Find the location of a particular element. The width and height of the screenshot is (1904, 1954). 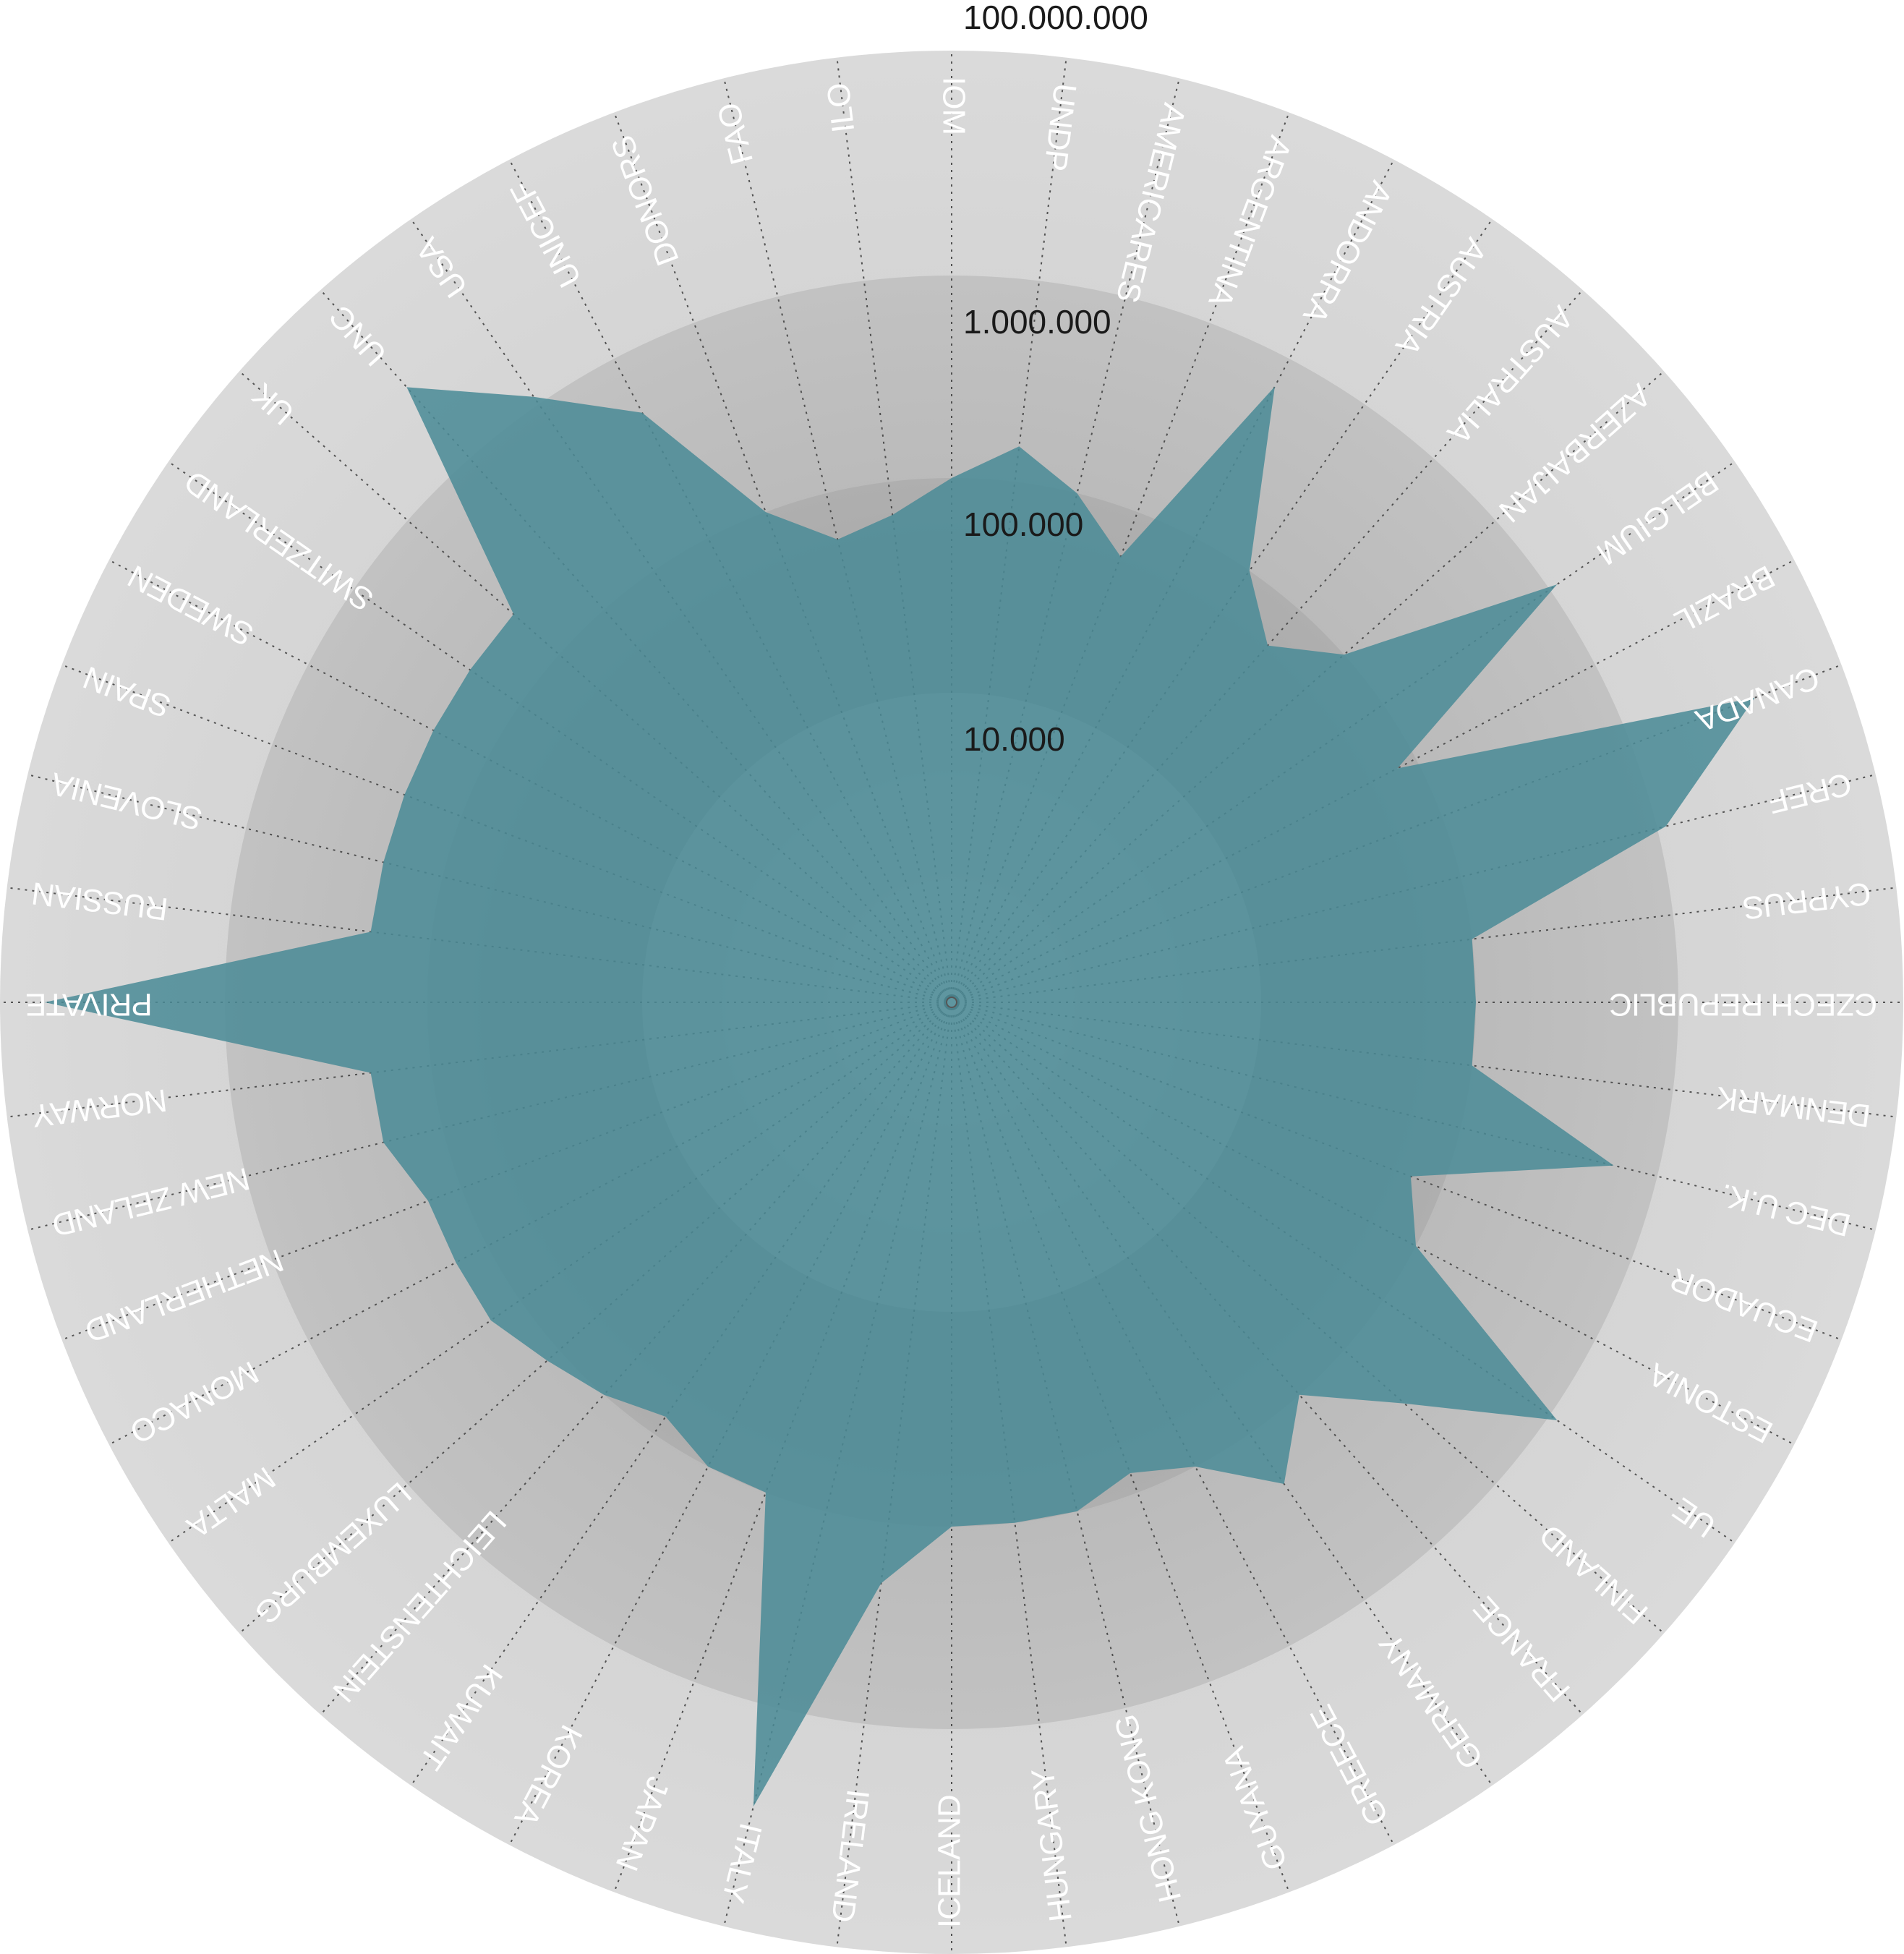

category-label-czech-republic: CZECH REPUBLIC is located at coordinates (1743, 1004).